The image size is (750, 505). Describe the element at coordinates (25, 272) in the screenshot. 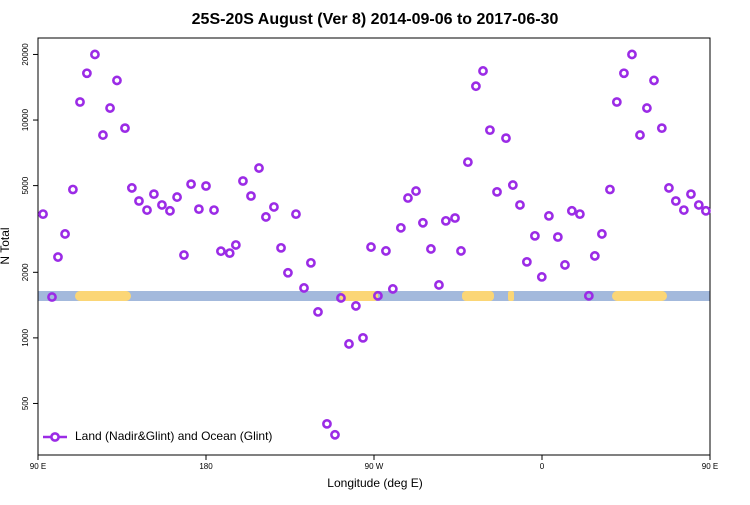

I see `y-tick-label: 2000` at that location.